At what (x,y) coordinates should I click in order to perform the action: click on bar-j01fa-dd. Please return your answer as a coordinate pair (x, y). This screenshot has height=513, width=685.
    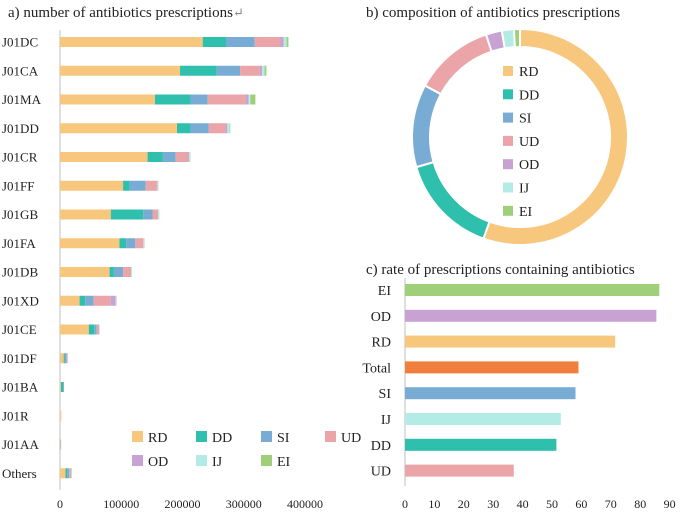
    Looking at the image, I should click on (123, 243).